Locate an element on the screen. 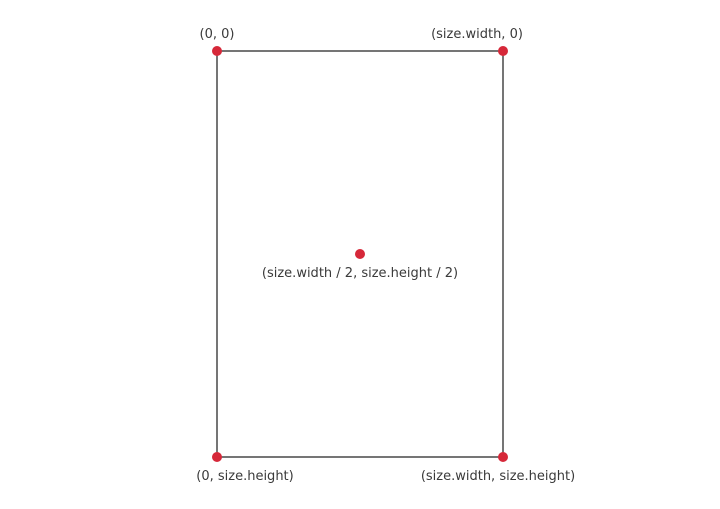 The width and height of the screenshot is (720, 509). center-point is located at coordinates (360, 254).